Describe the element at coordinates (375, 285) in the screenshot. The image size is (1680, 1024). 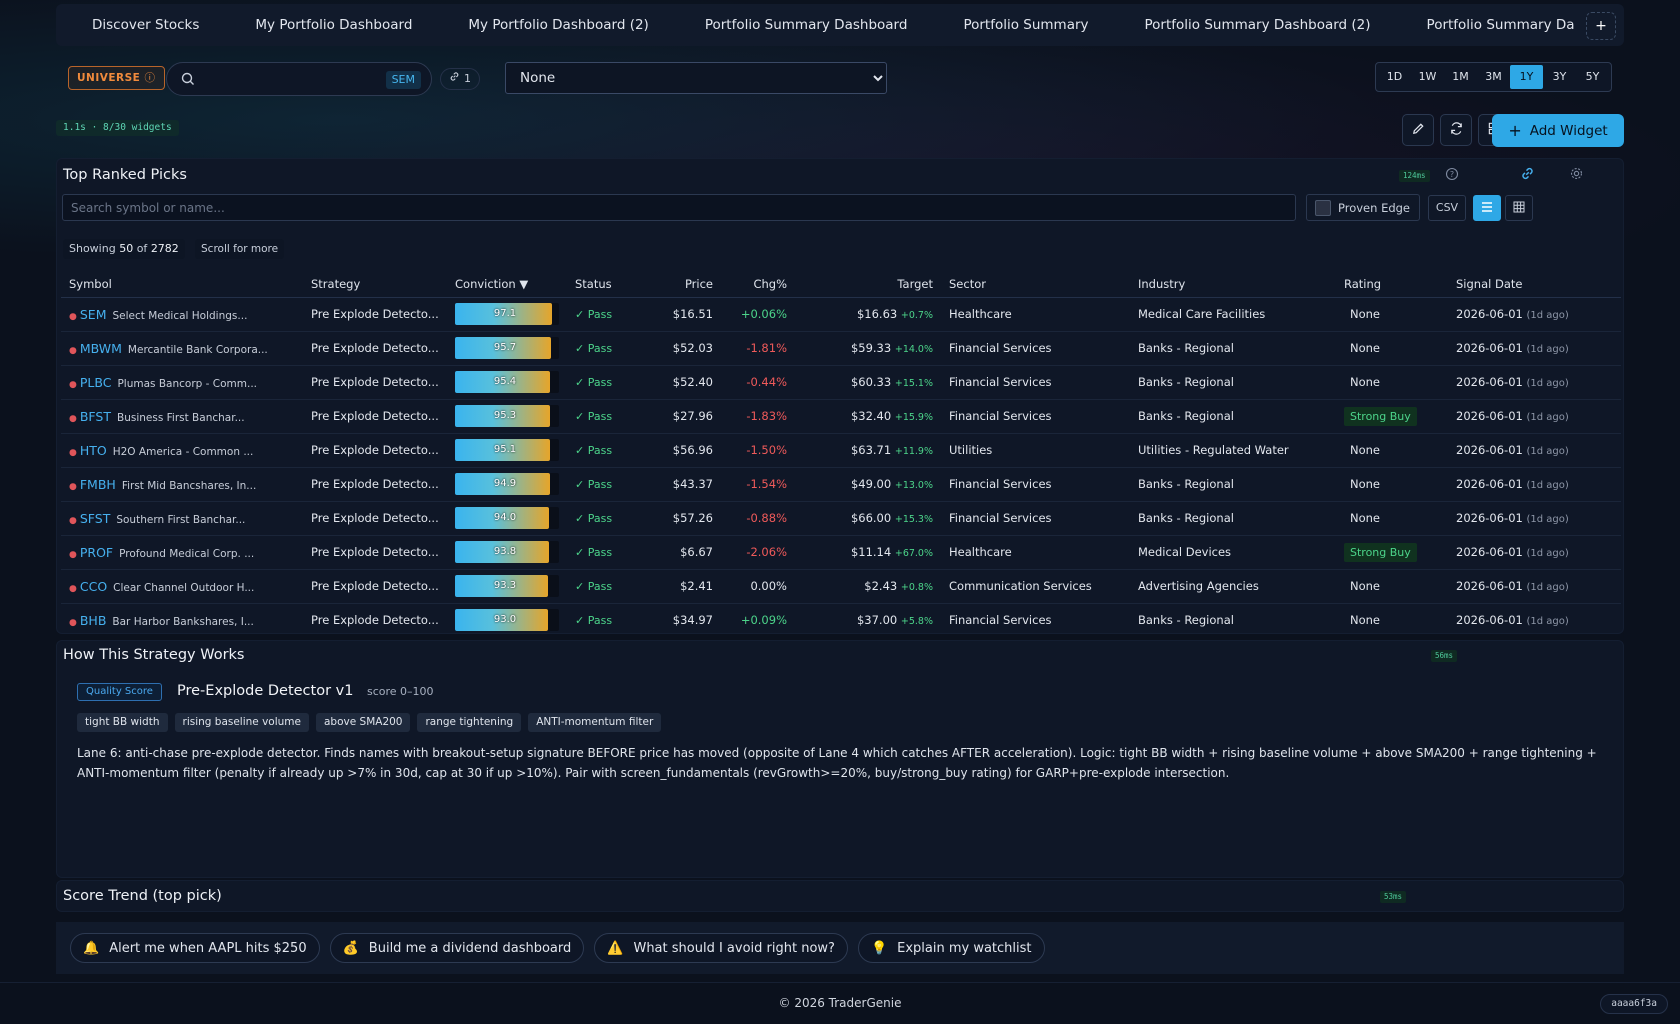
I see `column-header-strategy: Strategy` at that location.